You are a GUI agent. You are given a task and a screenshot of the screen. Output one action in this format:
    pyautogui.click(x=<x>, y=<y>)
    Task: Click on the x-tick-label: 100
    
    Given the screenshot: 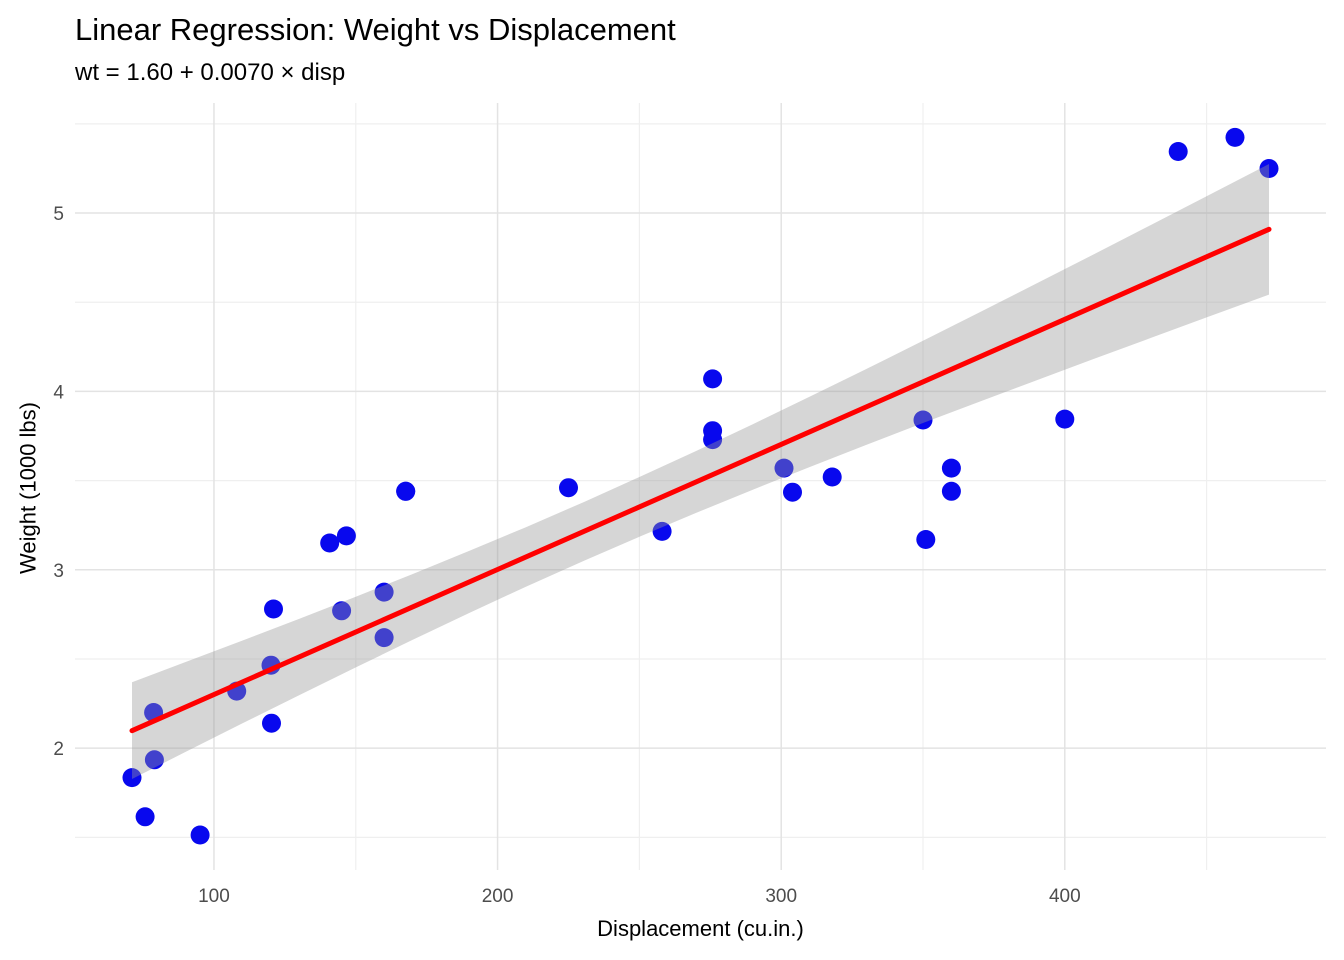 What is the action you would take?
    pyautogui.click(x=214, y=896)
    